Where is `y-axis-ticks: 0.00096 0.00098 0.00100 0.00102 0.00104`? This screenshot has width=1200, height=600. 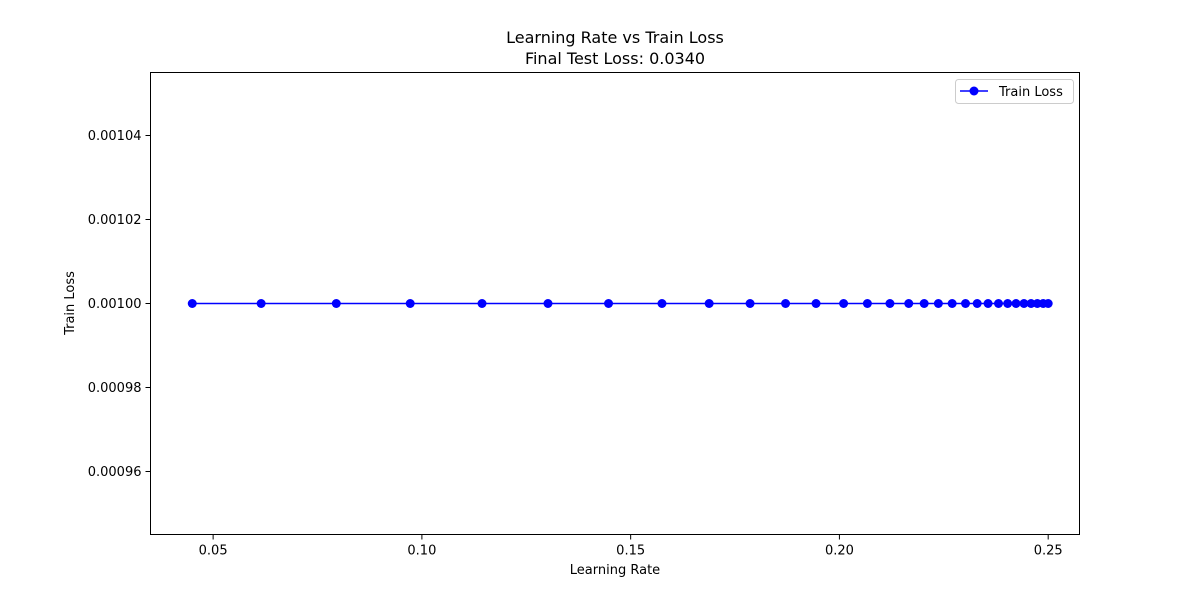
y-axis-ticks: 0.00096 0.00098 0.00100 0.00102 0.00104 is located at coordinates (119, 304).